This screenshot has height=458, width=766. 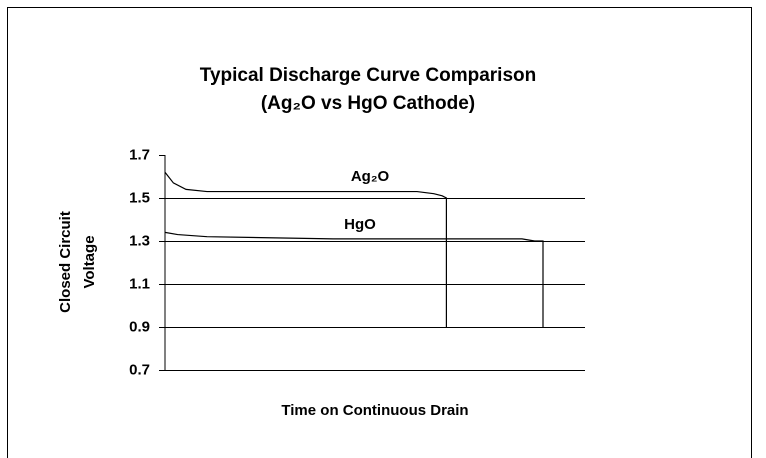 I want to click on x-axis-label: Time on Continuous Drain, so click(x=374, y=410).